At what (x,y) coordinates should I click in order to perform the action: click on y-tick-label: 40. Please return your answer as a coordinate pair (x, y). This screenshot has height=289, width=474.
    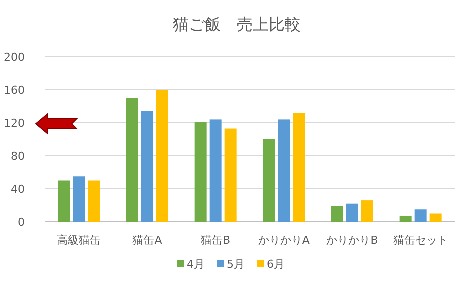
    Looking at the image, I should click on (18, 189).